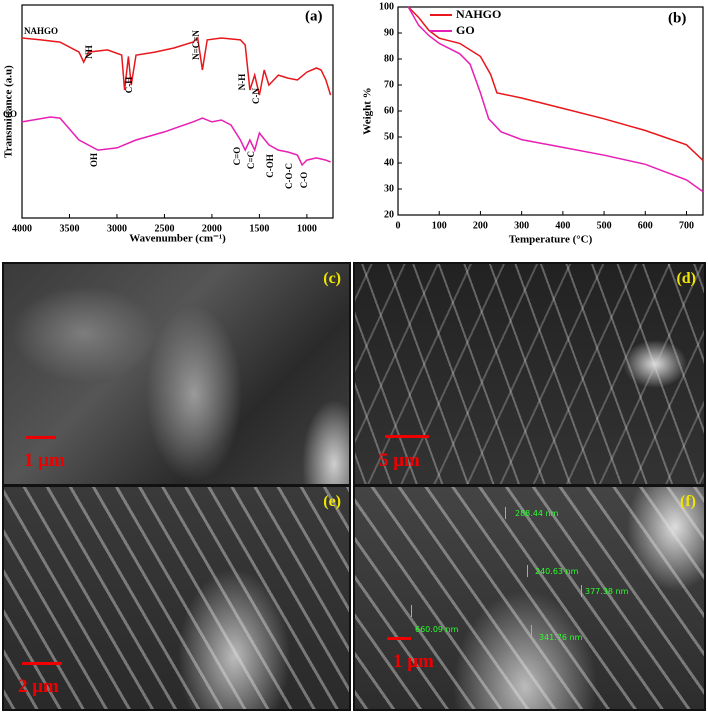 This screenshot has height=714, width=708. What do you see at coordinates (41, 31) in the screenshot?
I see `series-label: NAHGO` at bounding box center [41, 31].